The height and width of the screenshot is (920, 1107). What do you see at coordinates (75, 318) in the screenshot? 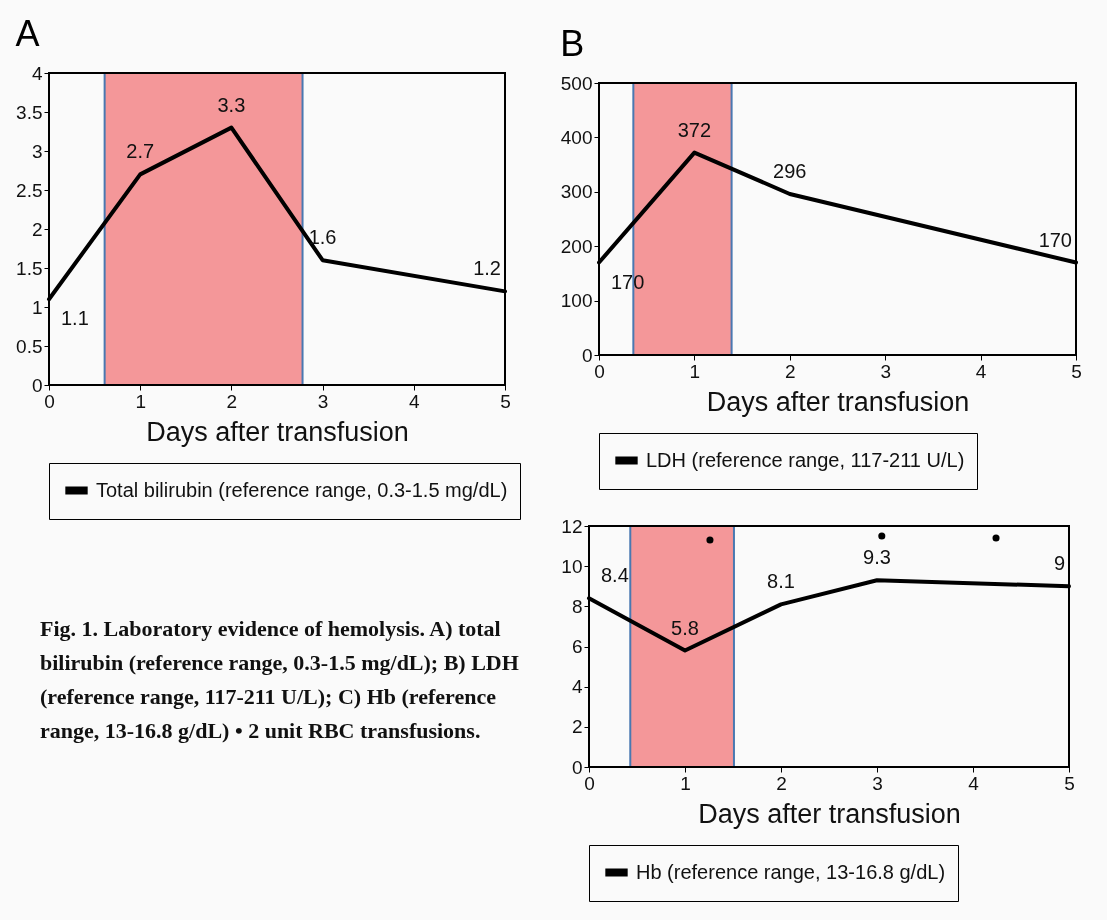
I see `data-label: 1.1` at bounding box center [75, 318].